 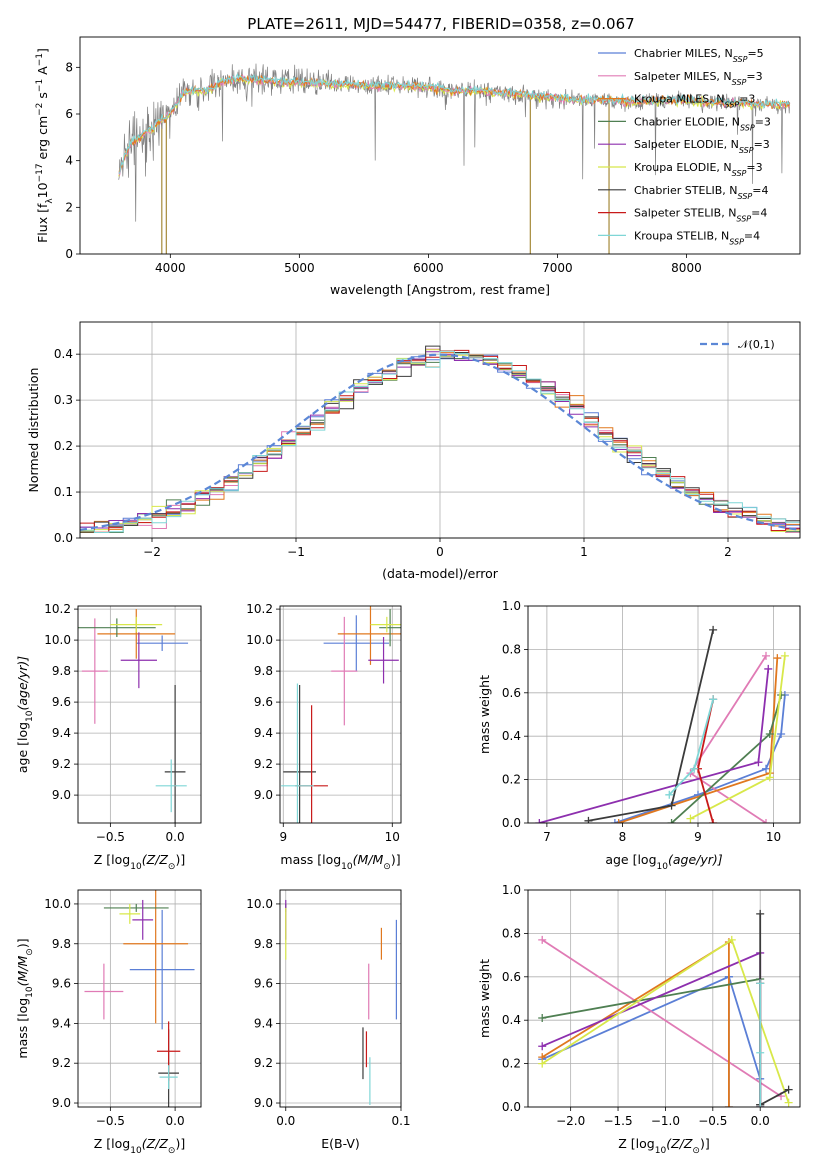 I want to click on age-vs-z-xticklabel: 0.0, so click(x=175, y=837).